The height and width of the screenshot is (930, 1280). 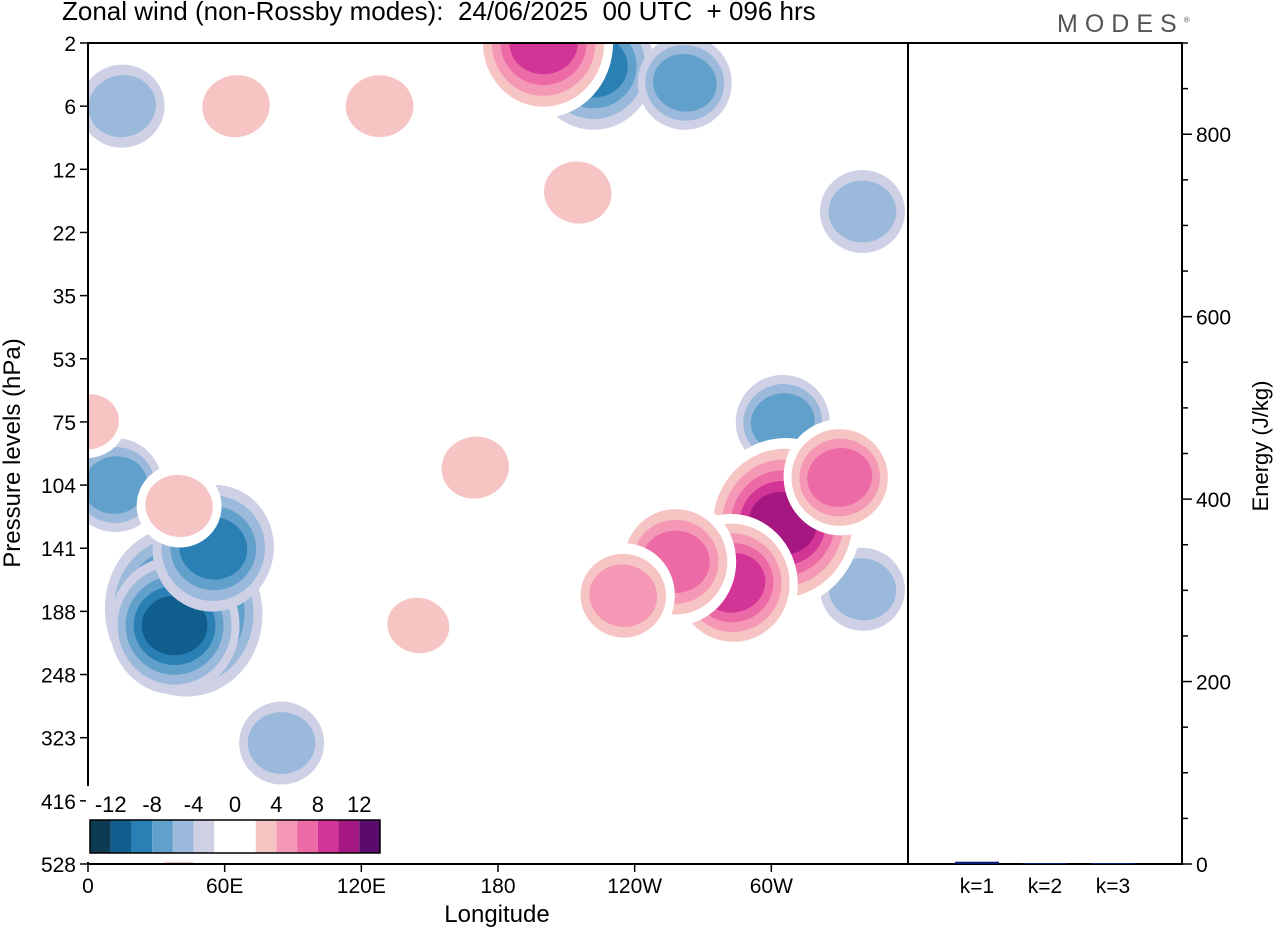 What do you see at coordinates (58, 802) in the screenshot?
I see `y-tick-label: 416` at bounding box center [58, 802].